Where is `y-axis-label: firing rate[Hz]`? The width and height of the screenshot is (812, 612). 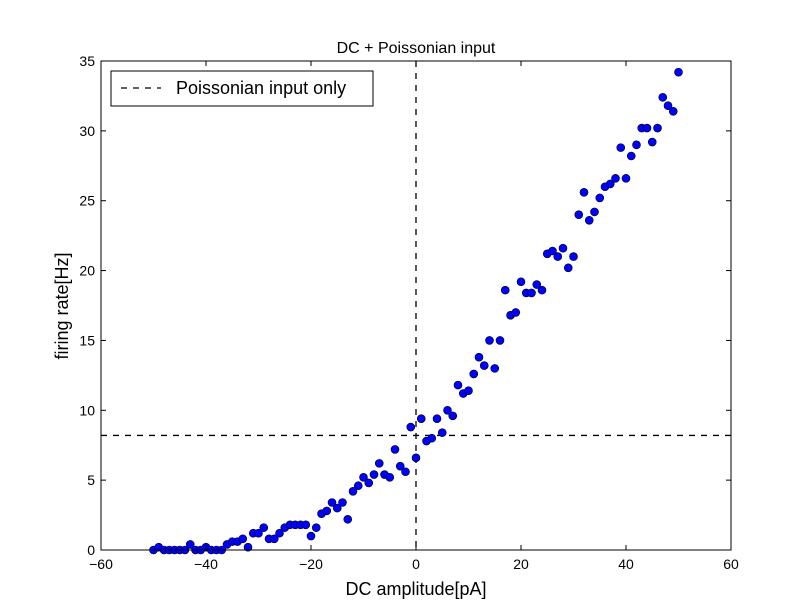
y-axis-label: firing rate[Hz] is located at coordinates (62, 305).